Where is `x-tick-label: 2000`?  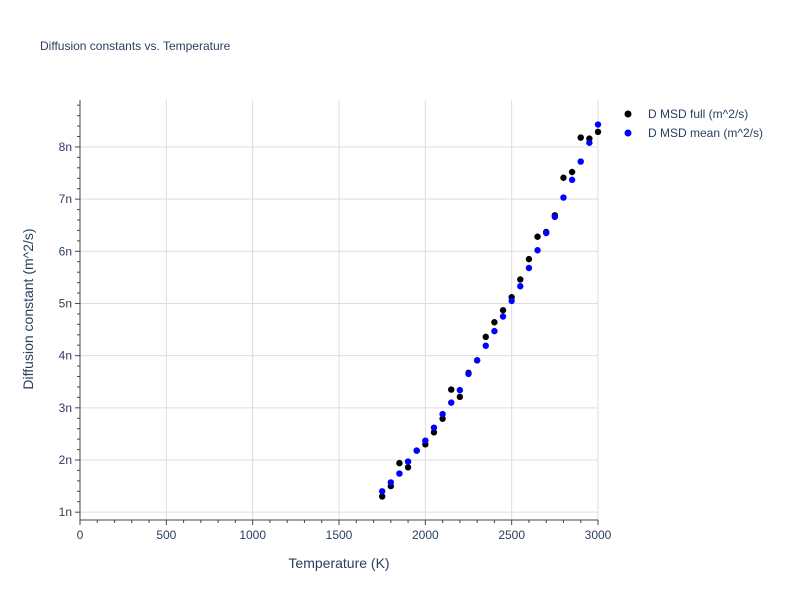 x-tick-label: 2000 is located at coordinates (425, 535).